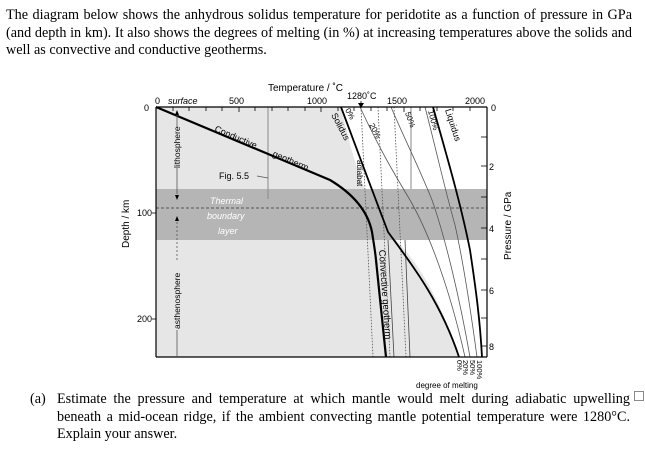 This screenshot has width=645, height=455. Describe the element at coordinates (491, 291) in the screenshot. I see `pressure-tick-6: 6` at that location.